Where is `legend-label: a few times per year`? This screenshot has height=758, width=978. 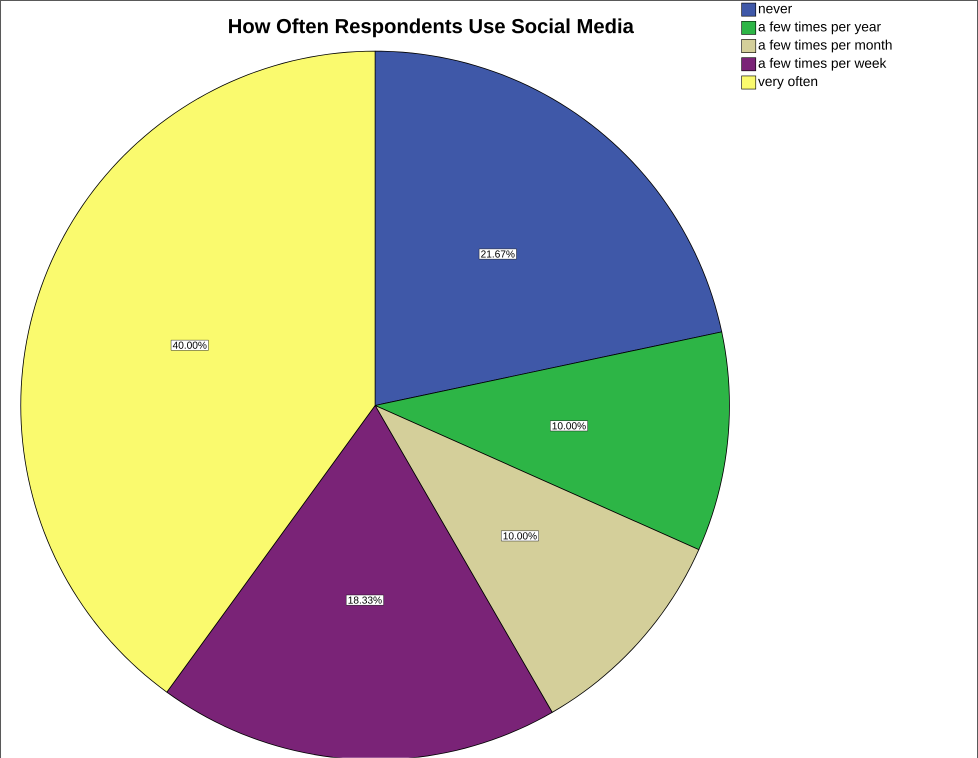
legend-label: a few times per year is located at coordinates (819, 28).